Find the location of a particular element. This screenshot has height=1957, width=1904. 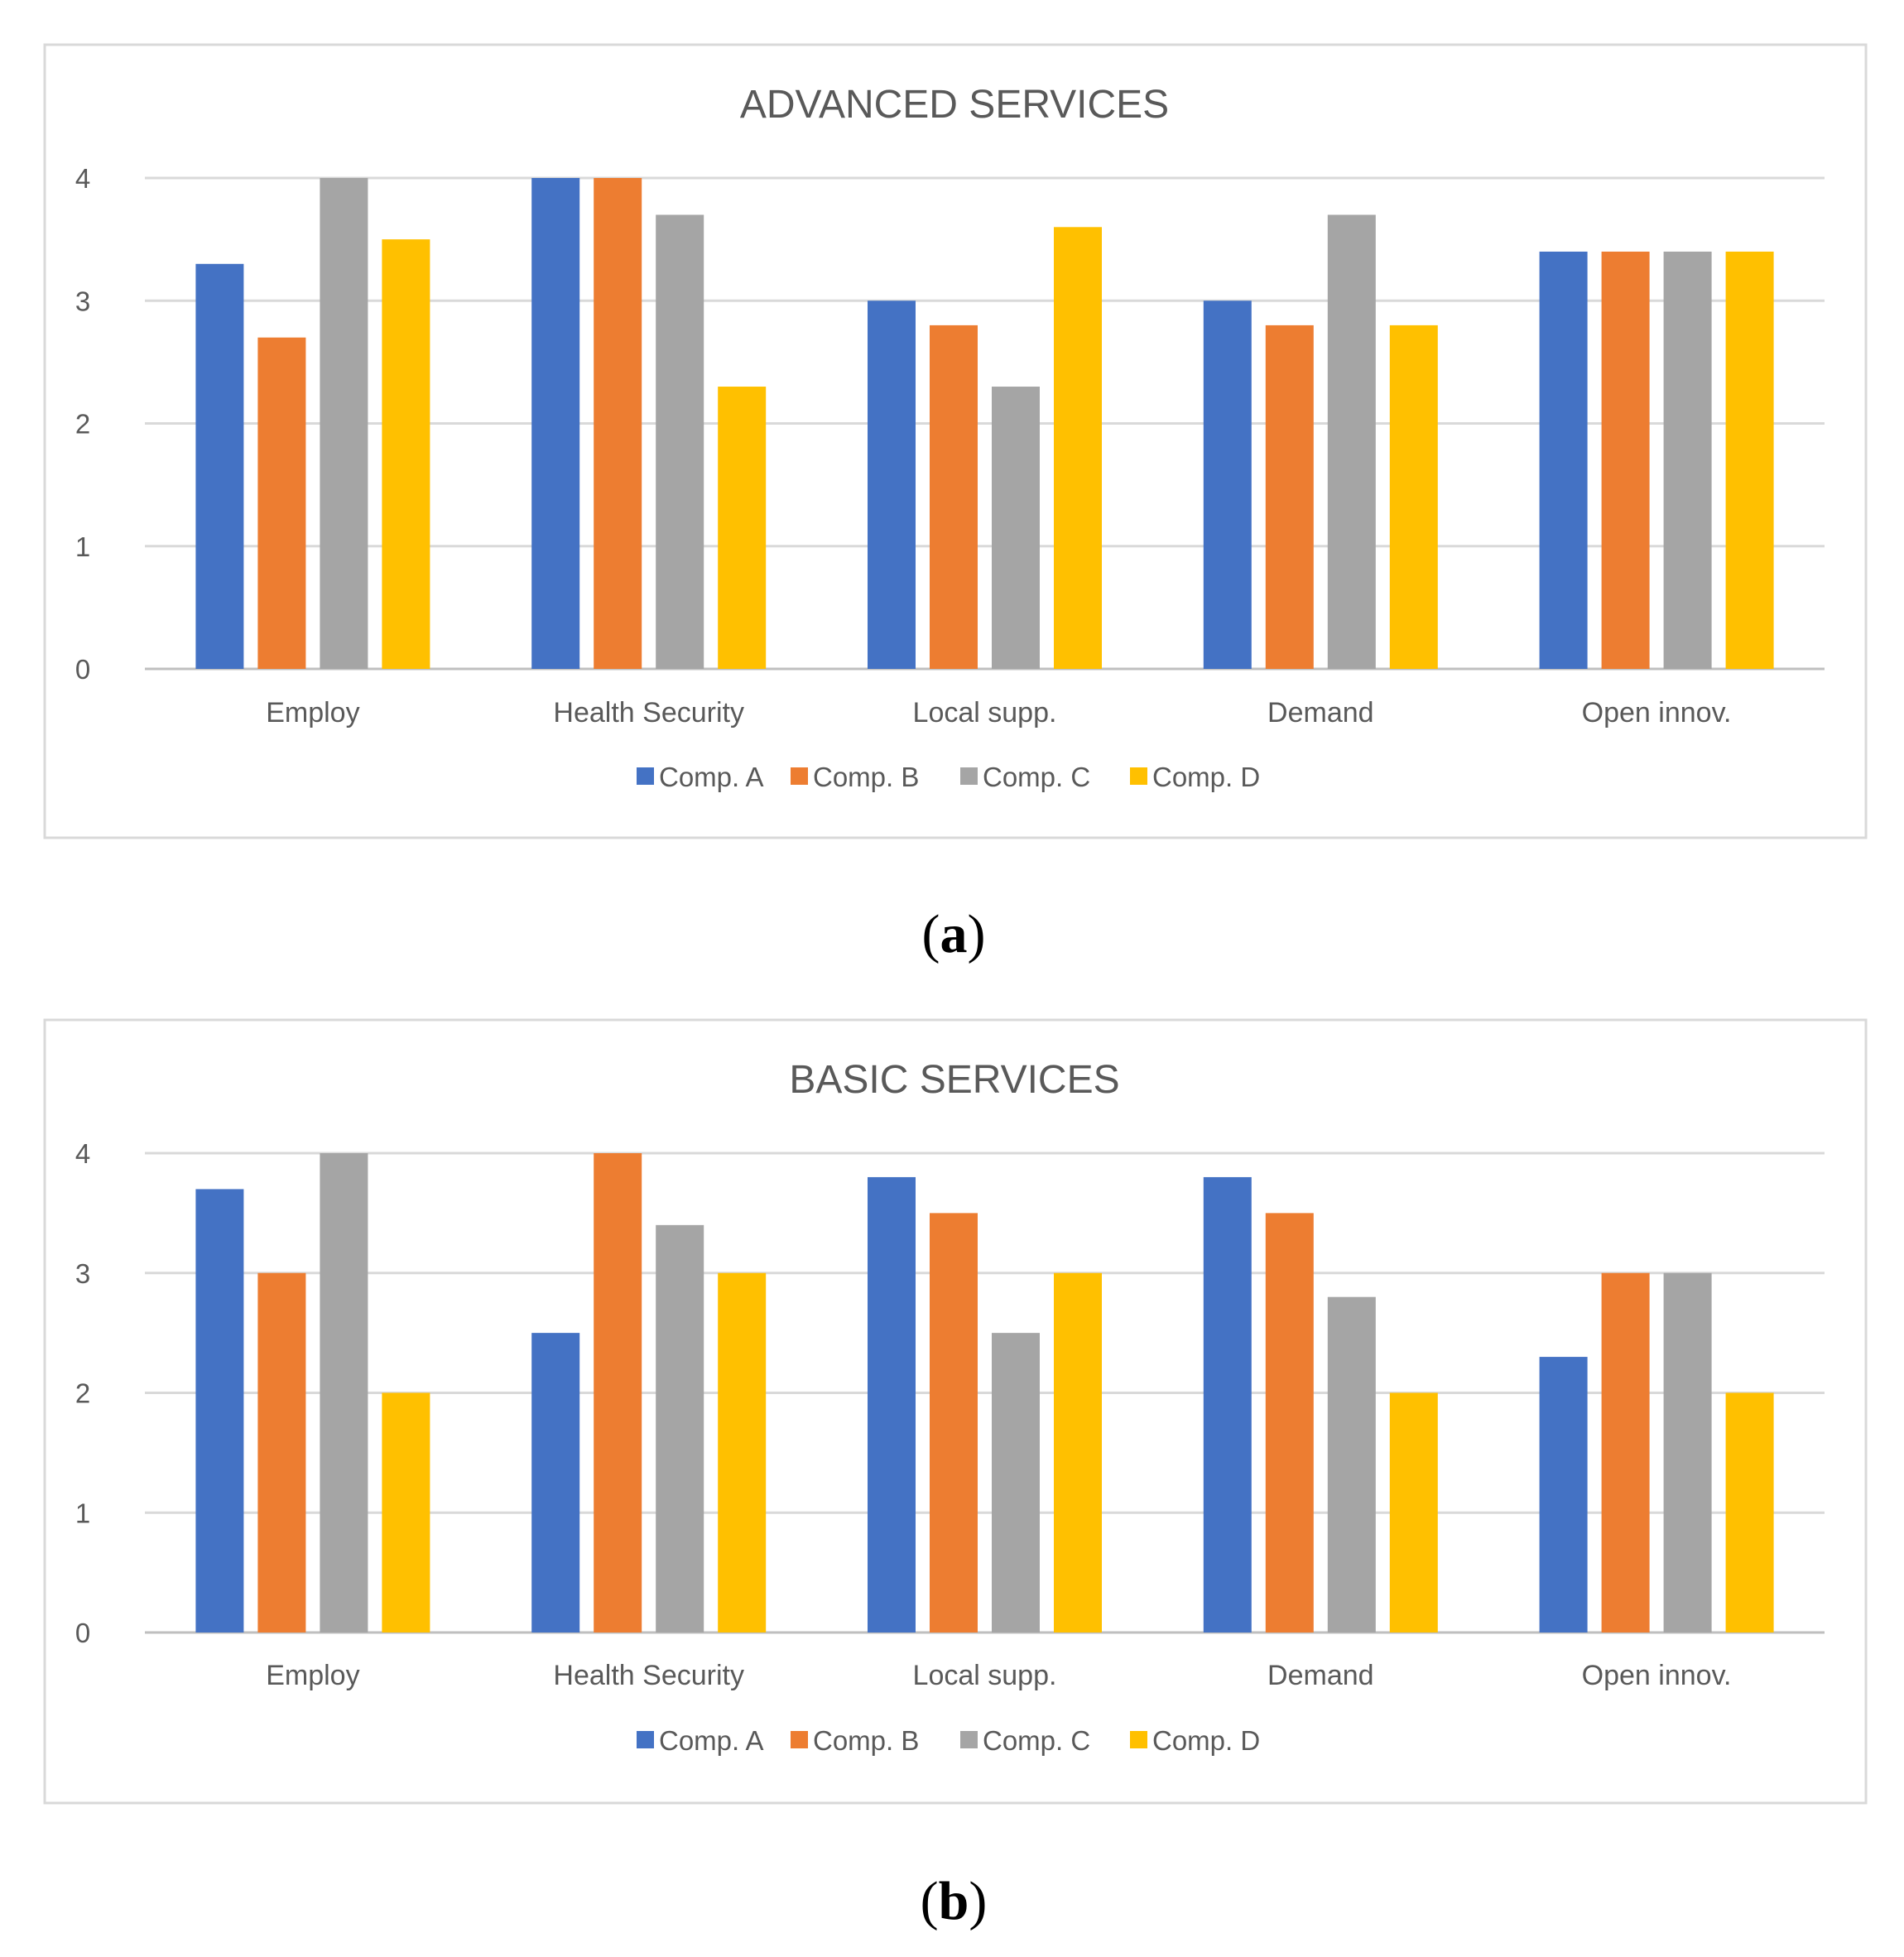

bar-a-employ-comp-b is located at coordinates (281, 503).